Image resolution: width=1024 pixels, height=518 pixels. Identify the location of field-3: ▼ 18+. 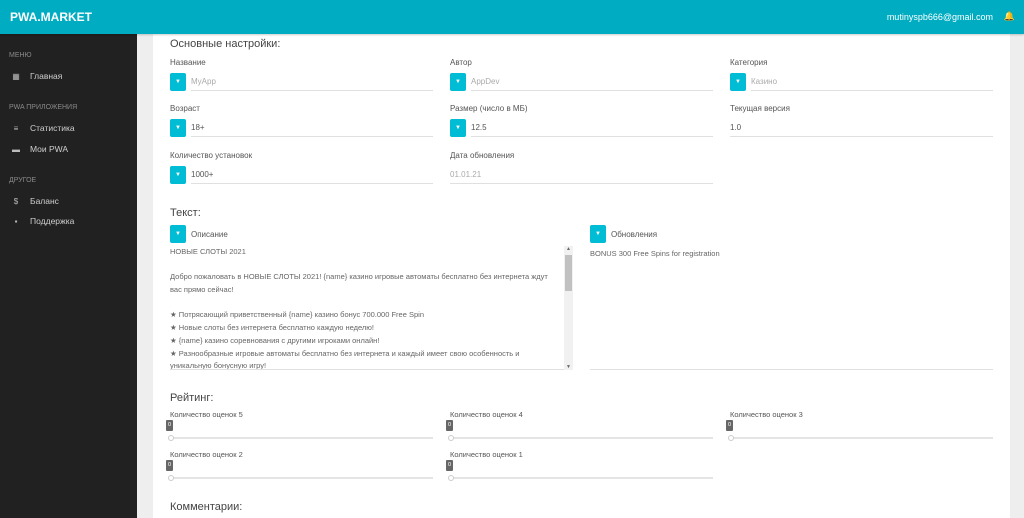
(301, 128).